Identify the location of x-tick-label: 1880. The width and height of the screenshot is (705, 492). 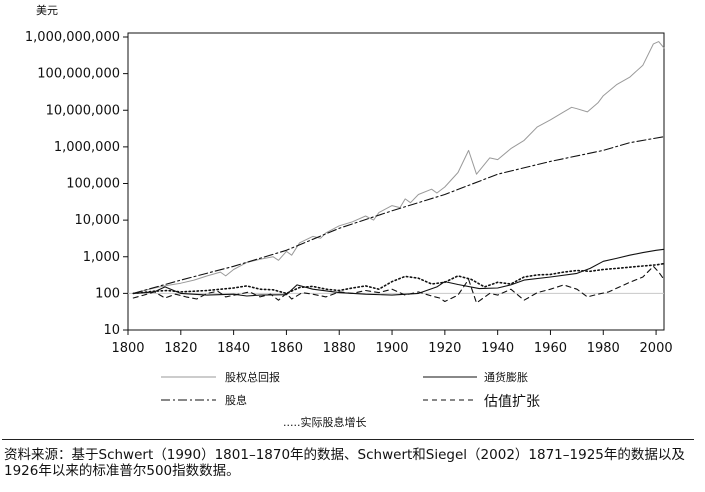
(339, 348).